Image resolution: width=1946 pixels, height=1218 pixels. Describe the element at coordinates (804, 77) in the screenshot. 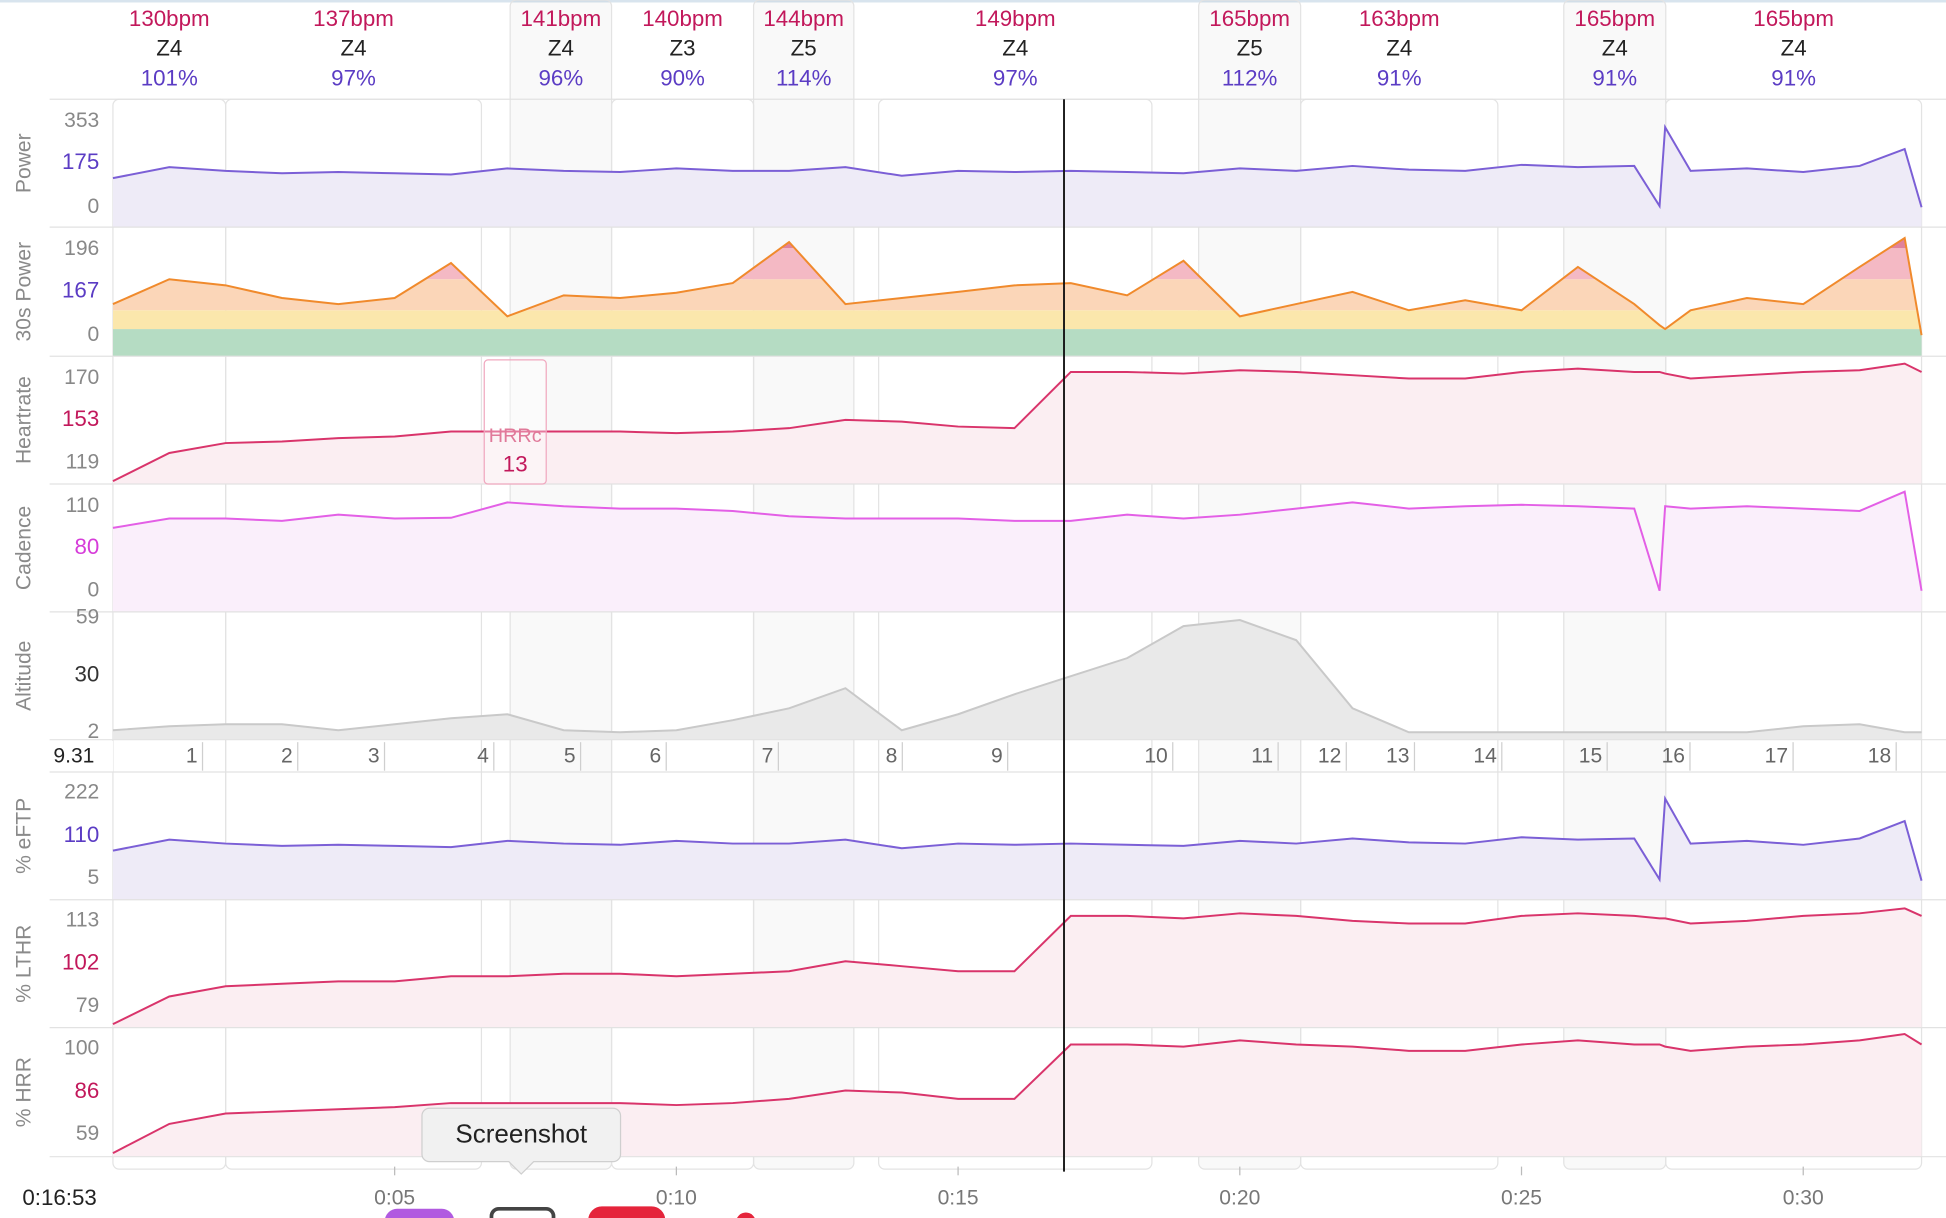

I see `interval-percent: 114%` at that location.